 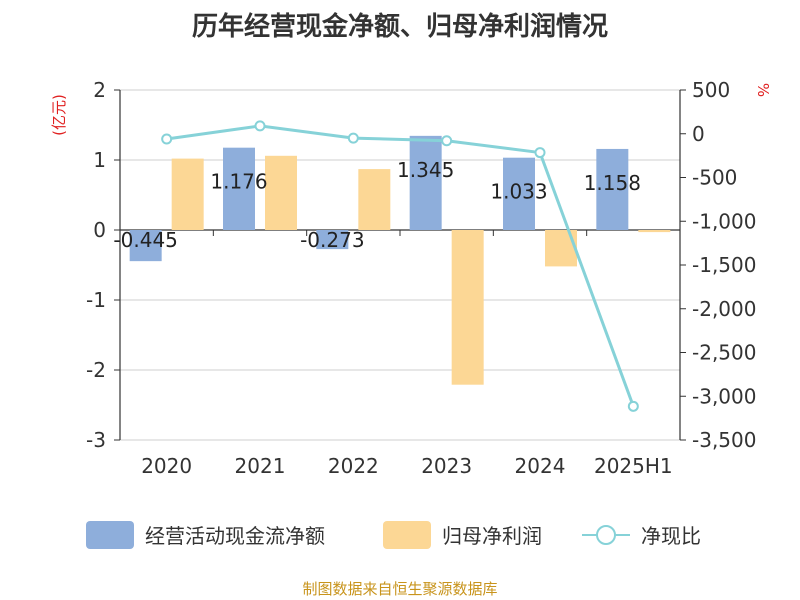 What do you see at coordinates (724, 309) in the screenshot?
I see `y-right-tick-label: -2,000` at bounding box center [724, 309].